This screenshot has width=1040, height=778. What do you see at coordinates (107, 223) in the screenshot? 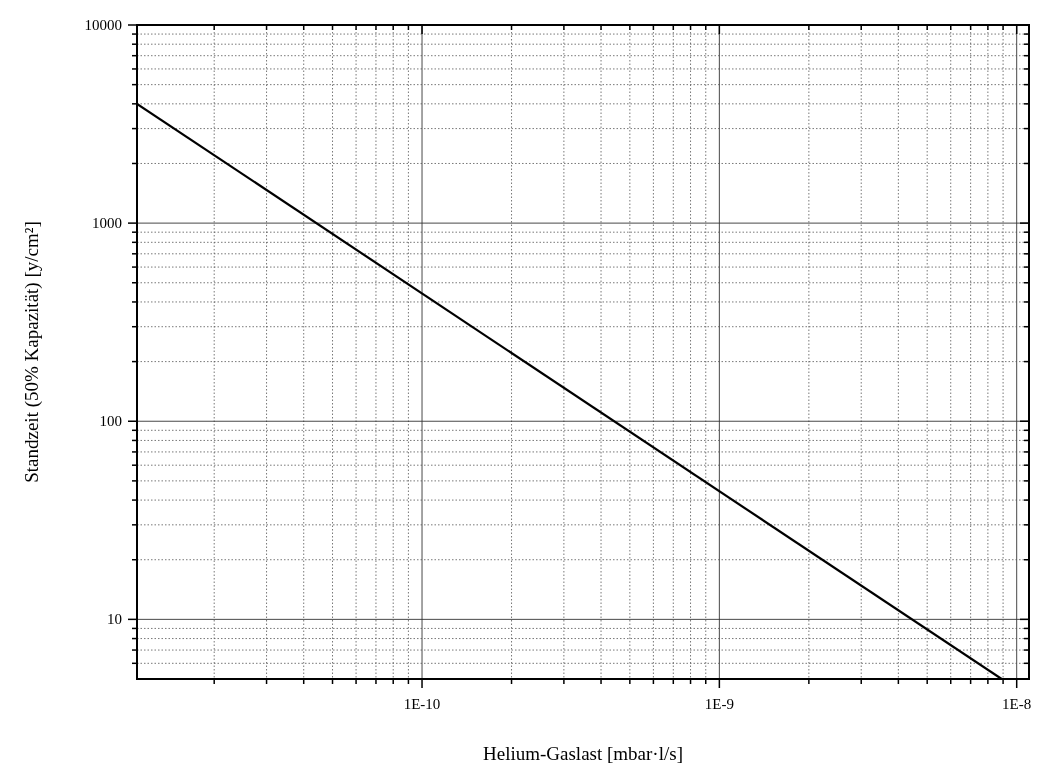
I see `y-tick-label: 1000` at bounding box center [107, 223].